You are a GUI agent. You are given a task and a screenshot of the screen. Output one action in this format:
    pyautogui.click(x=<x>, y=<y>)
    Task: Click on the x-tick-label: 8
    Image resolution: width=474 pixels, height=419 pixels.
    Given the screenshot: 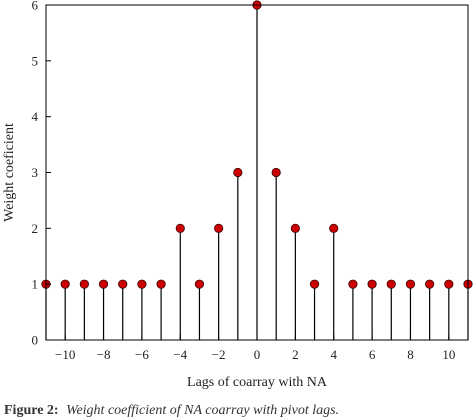 What is the action you would take?
    pyautogui.click(x=410, y=354)
    